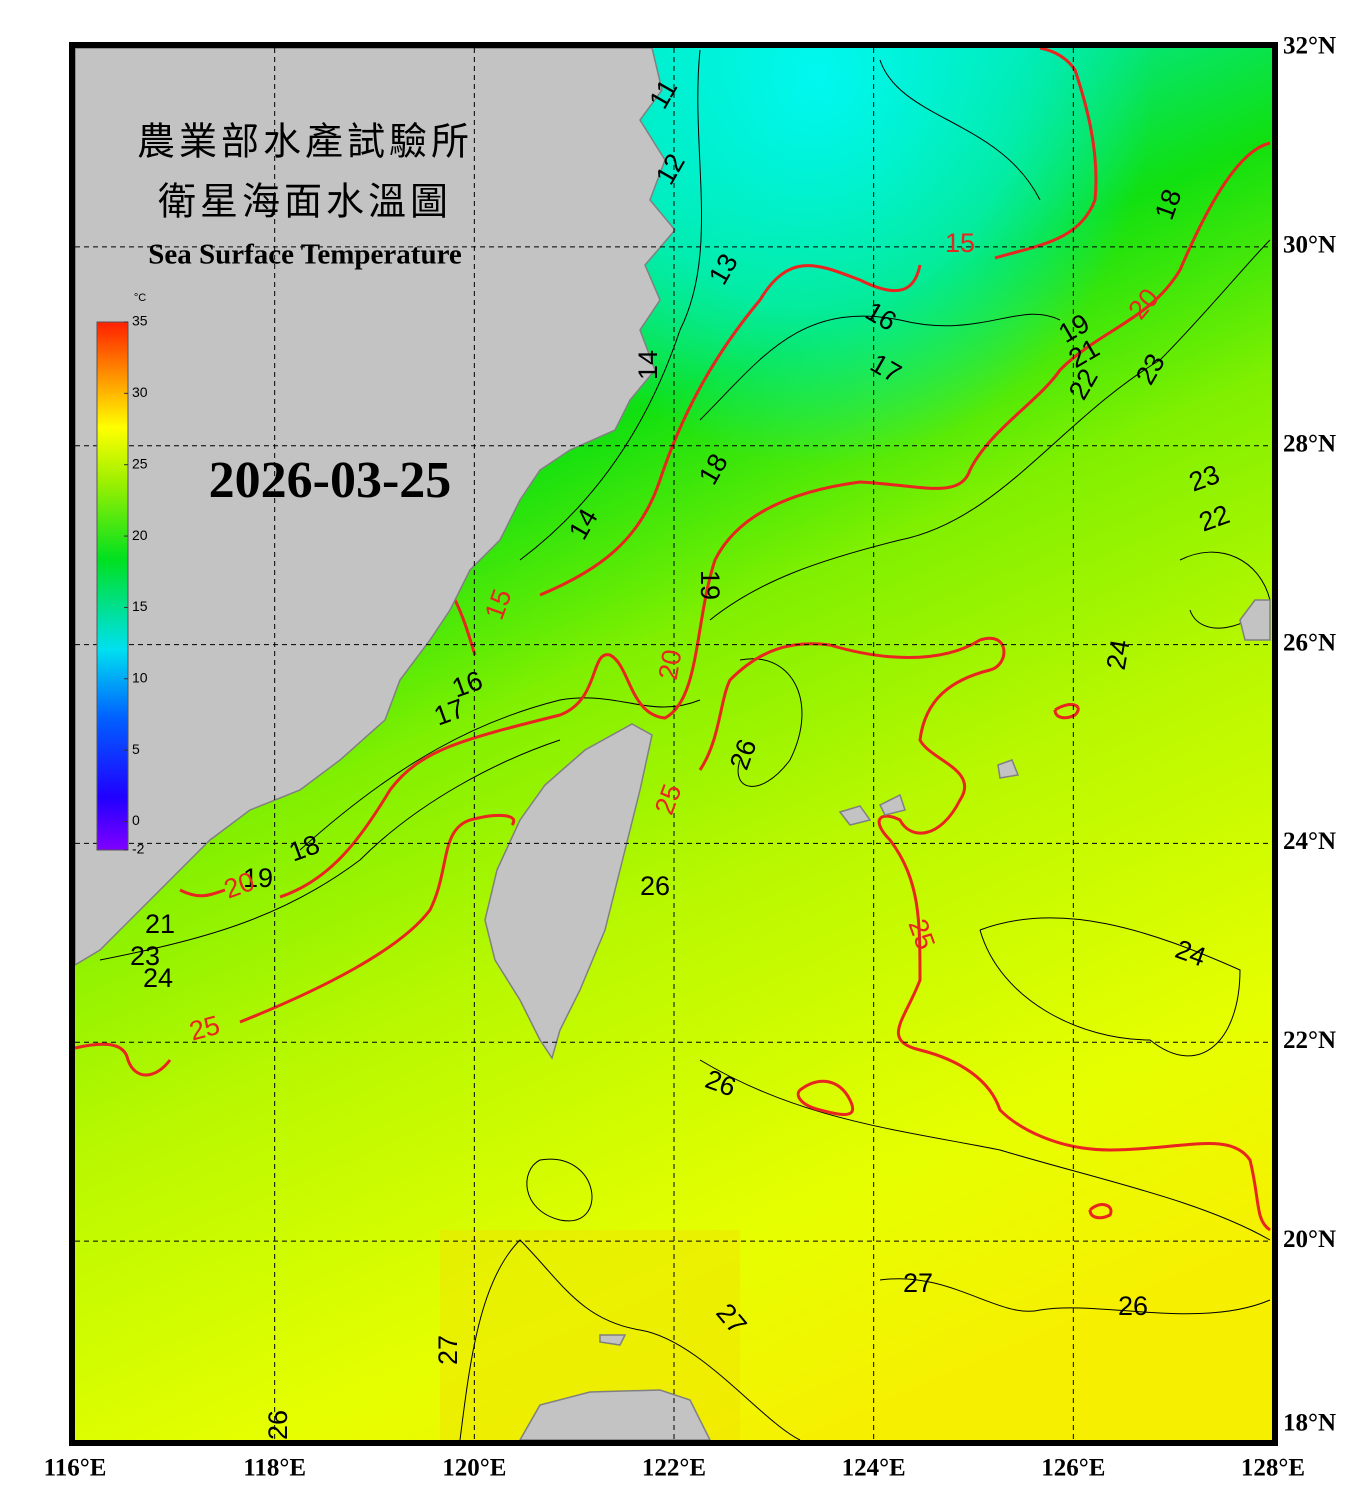 The height and width of the screenshot is (1505, 1350). I want to click on lon-tick-label: 118°E, so click(274, 1468).